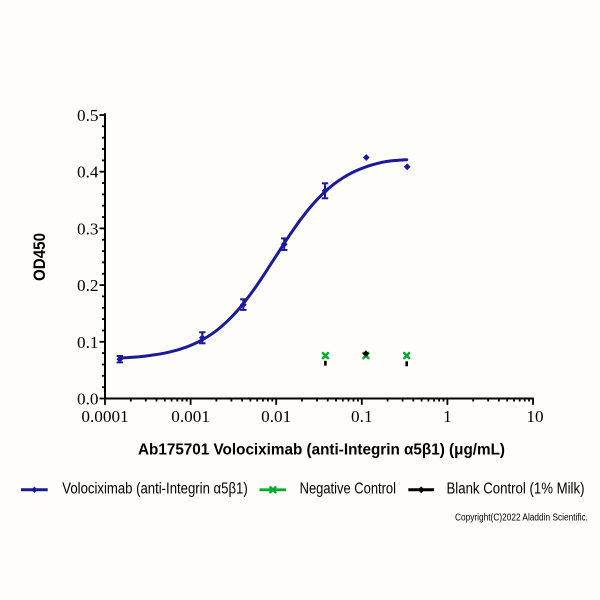 This screenshot has width=600, height=600. Describe the element at coordinates (516, 489) in the screenshot. I see `svg-text: Blank Control (1% Milk)` at that location.